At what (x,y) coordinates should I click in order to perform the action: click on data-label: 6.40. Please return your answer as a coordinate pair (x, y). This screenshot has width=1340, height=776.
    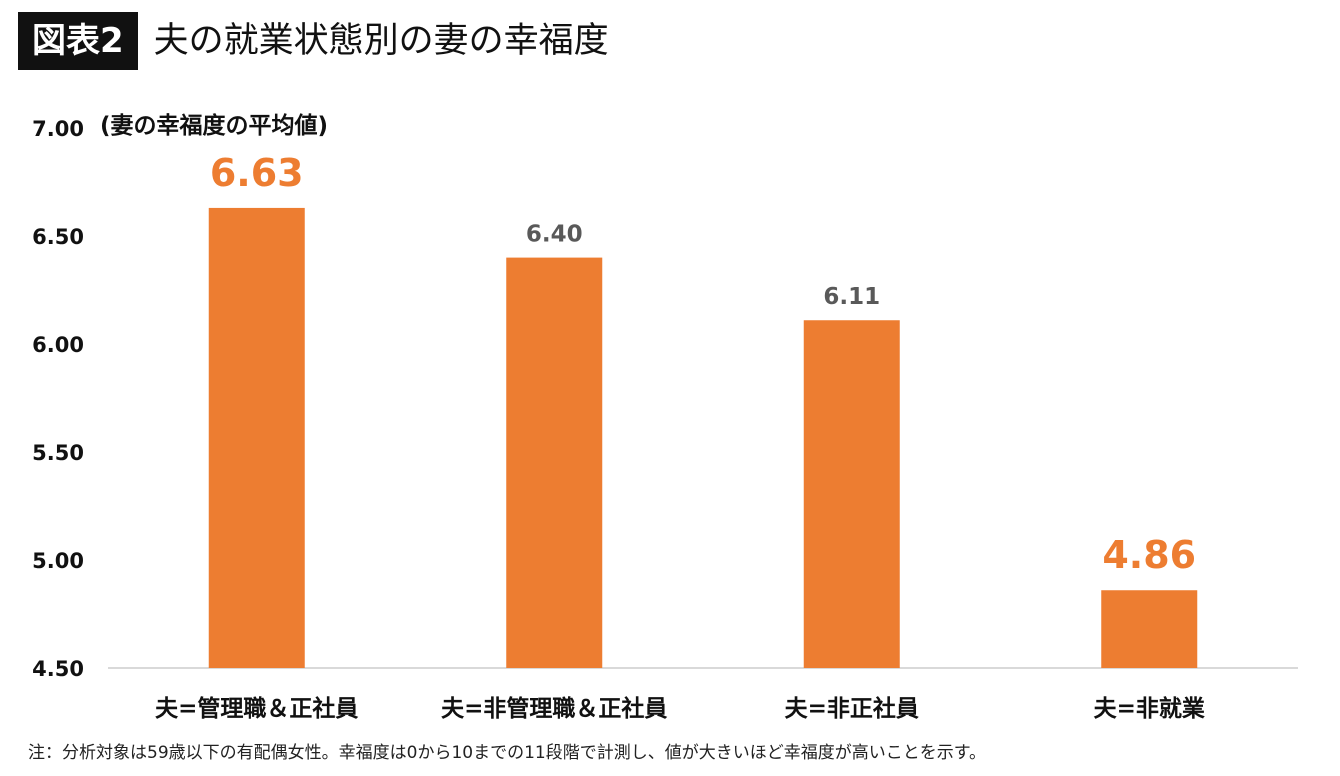
    Looking at the image, I should click on (554, 235).